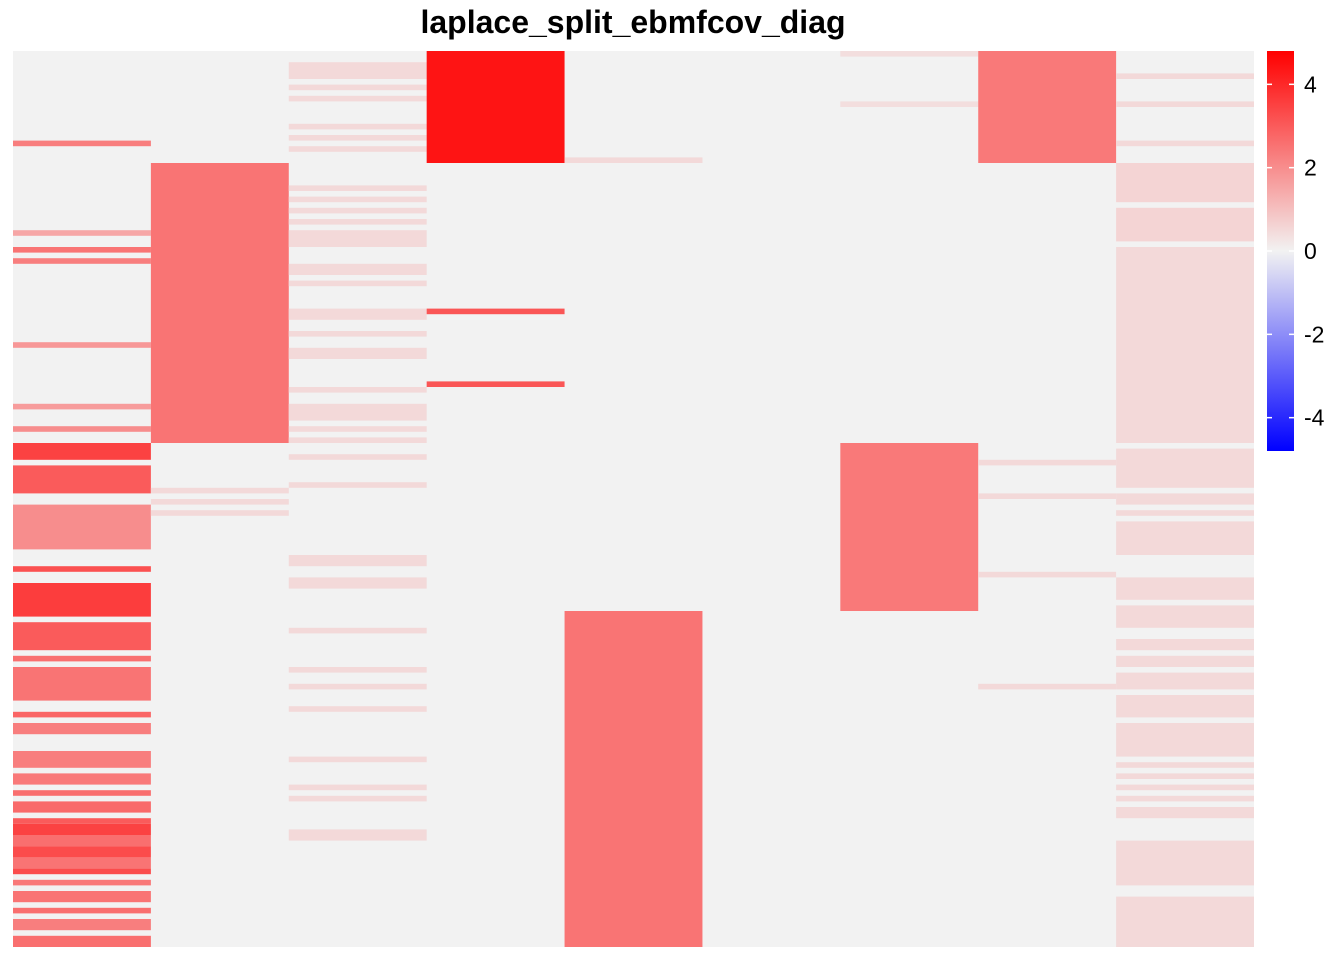 The width and height of the screenshot is (1344, 960). Describe the element at coordinates (1296, 251) in the screenshot. I see `color-legend: 4 2 0 -2 -4` at that location.